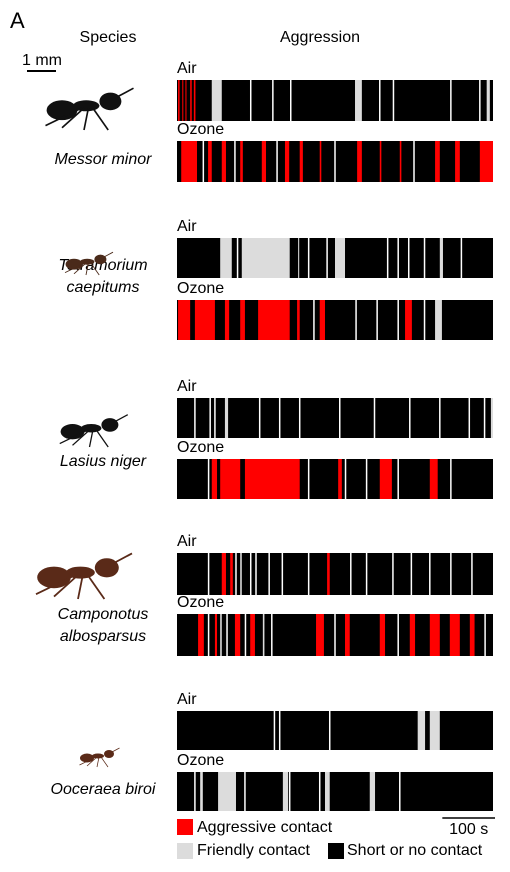  I want to click on species-name: albosparsus, so click(103, 636).